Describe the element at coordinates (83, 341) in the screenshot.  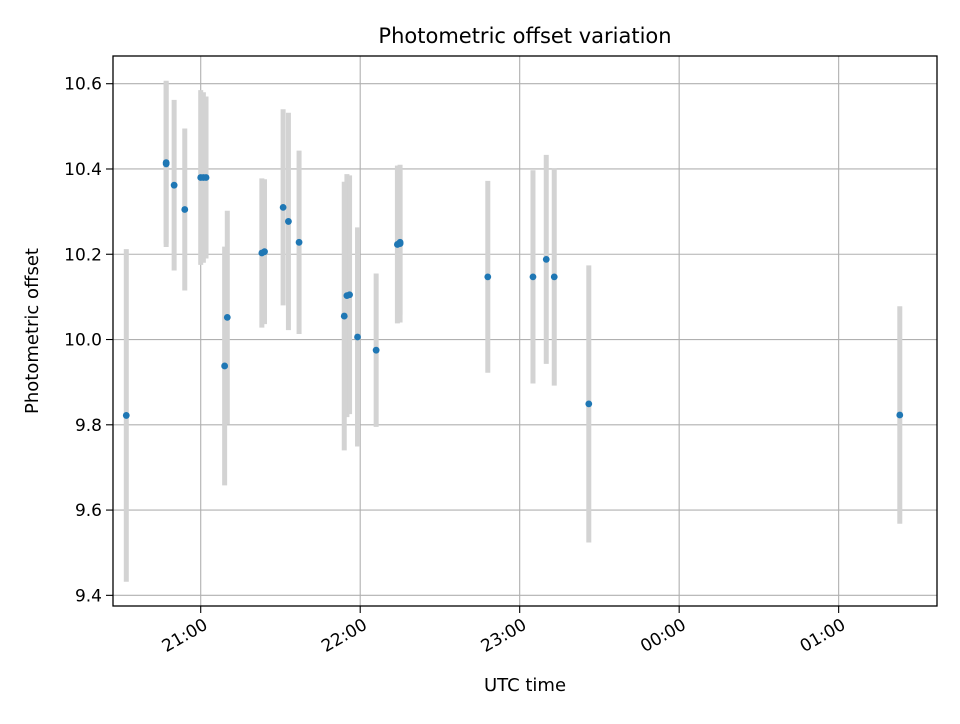
I see `y-tick-label: 10.0` at that location.